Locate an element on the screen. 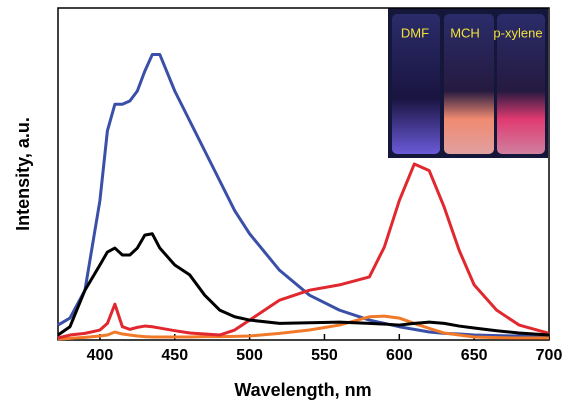 The image size is (571, 409). x-tick-label: 600 is located at coordinates (399, 355).